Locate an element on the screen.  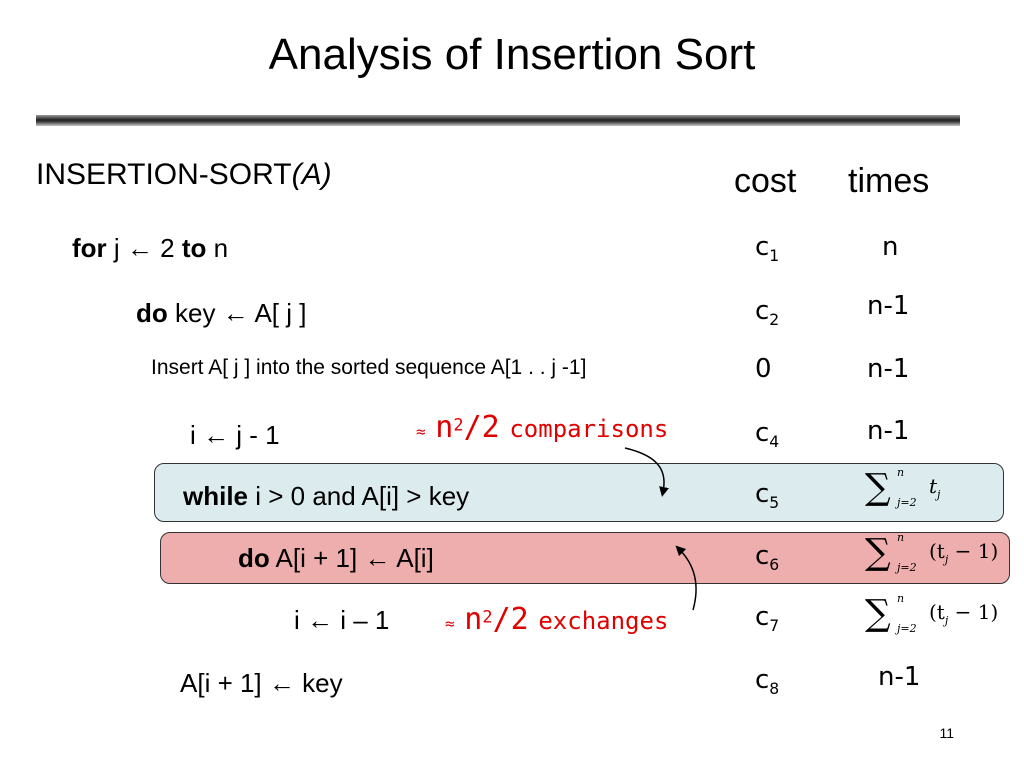
times-2: n-1 is located at coordinates (888, 306).